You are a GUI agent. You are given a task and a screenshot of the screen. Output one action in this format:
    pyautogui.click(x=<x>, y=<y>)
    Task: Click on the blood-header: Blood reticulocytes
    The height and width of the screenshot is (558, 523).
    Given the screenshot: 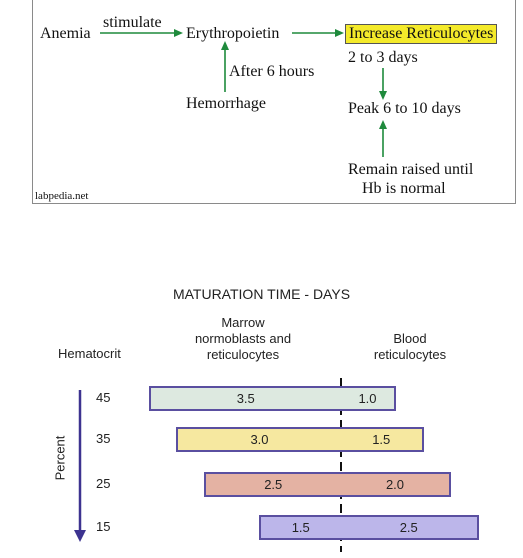 What is the action you would take?
    pyautogui.click(x=410, y=347)
    